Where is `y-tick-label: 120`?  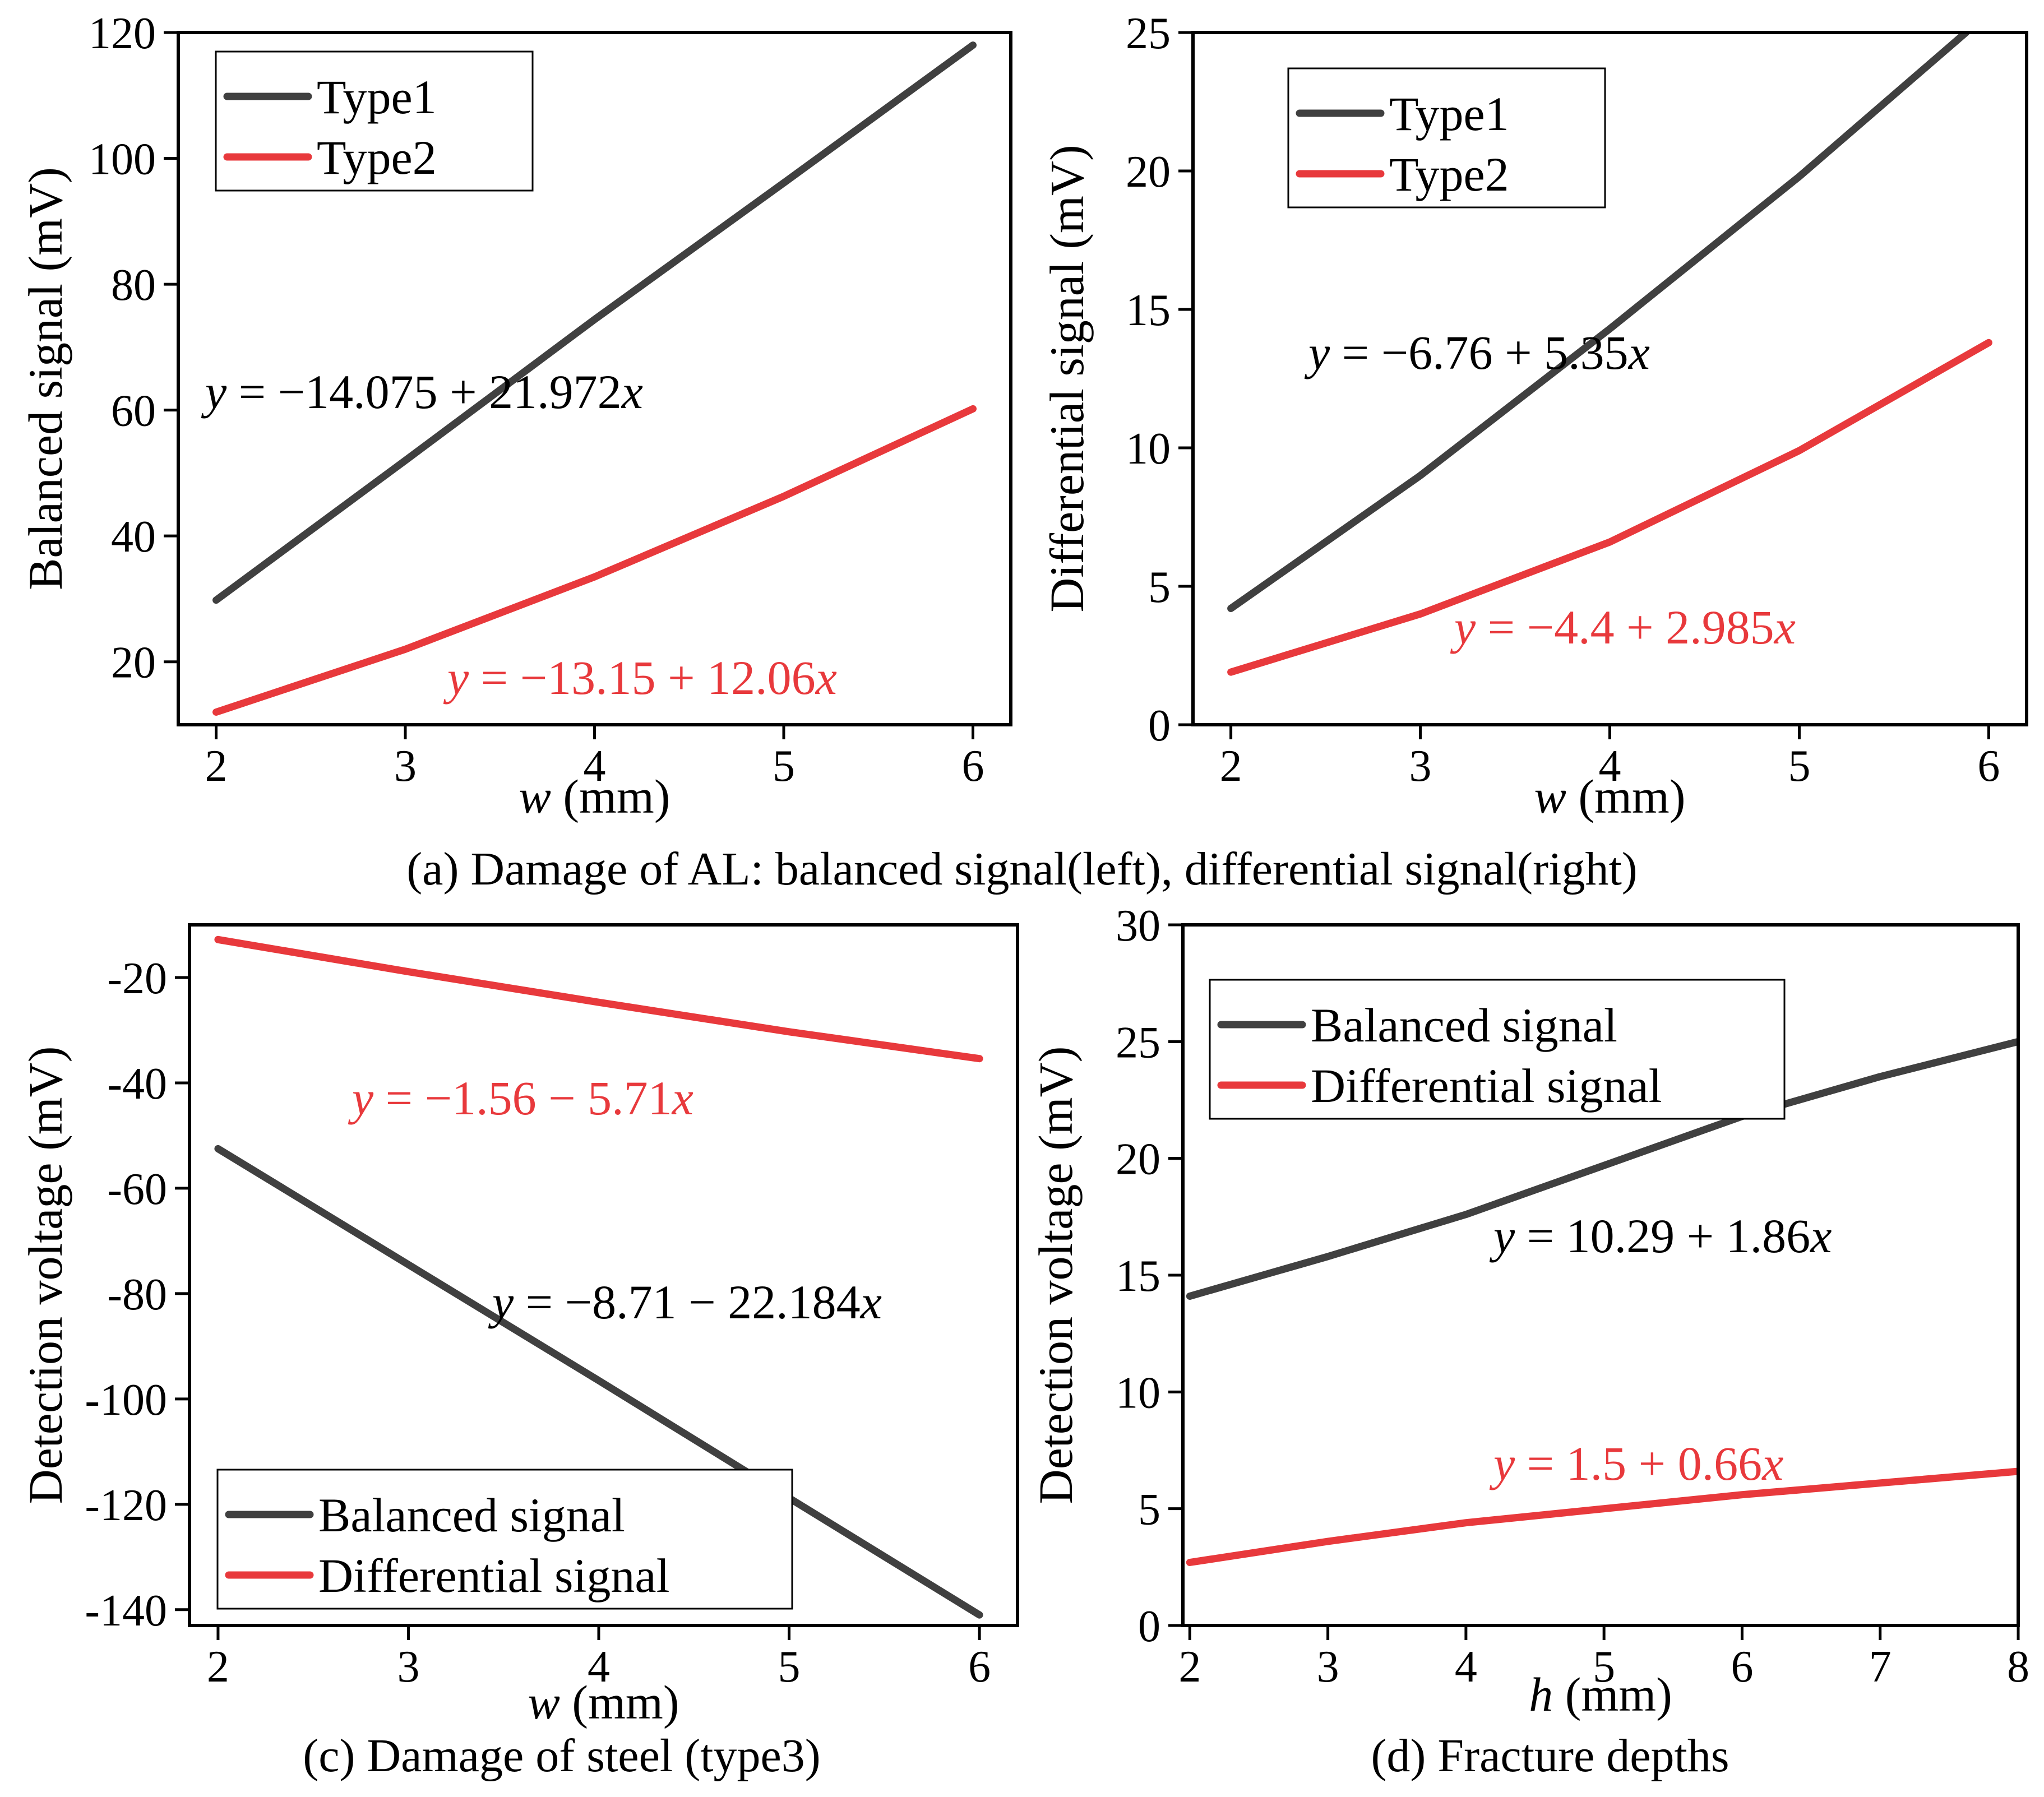 y-tick-label: 120 is located at coordinates (122, 33).